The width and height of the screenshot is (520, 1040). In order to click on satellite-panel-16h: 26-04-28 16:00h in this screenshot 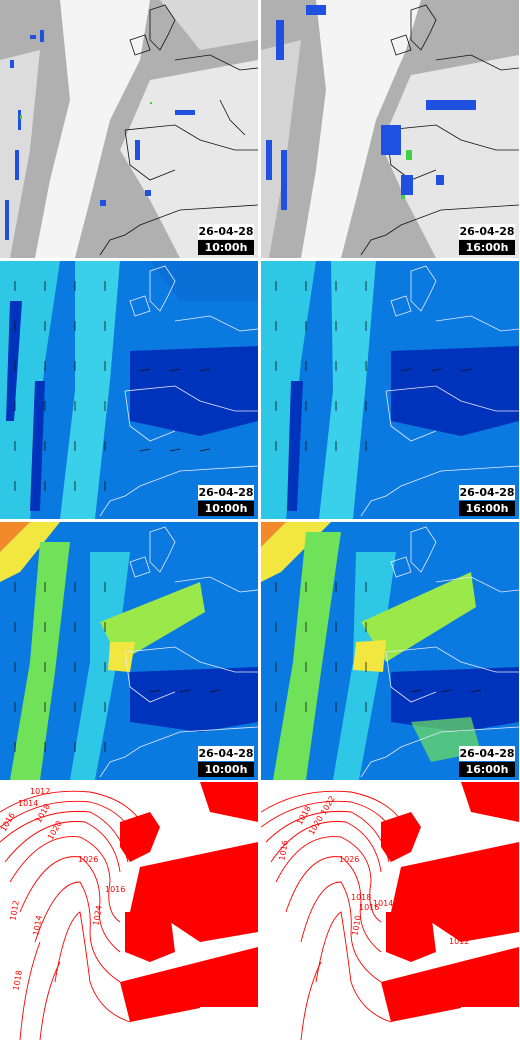, I will do `click(390, 129)`.